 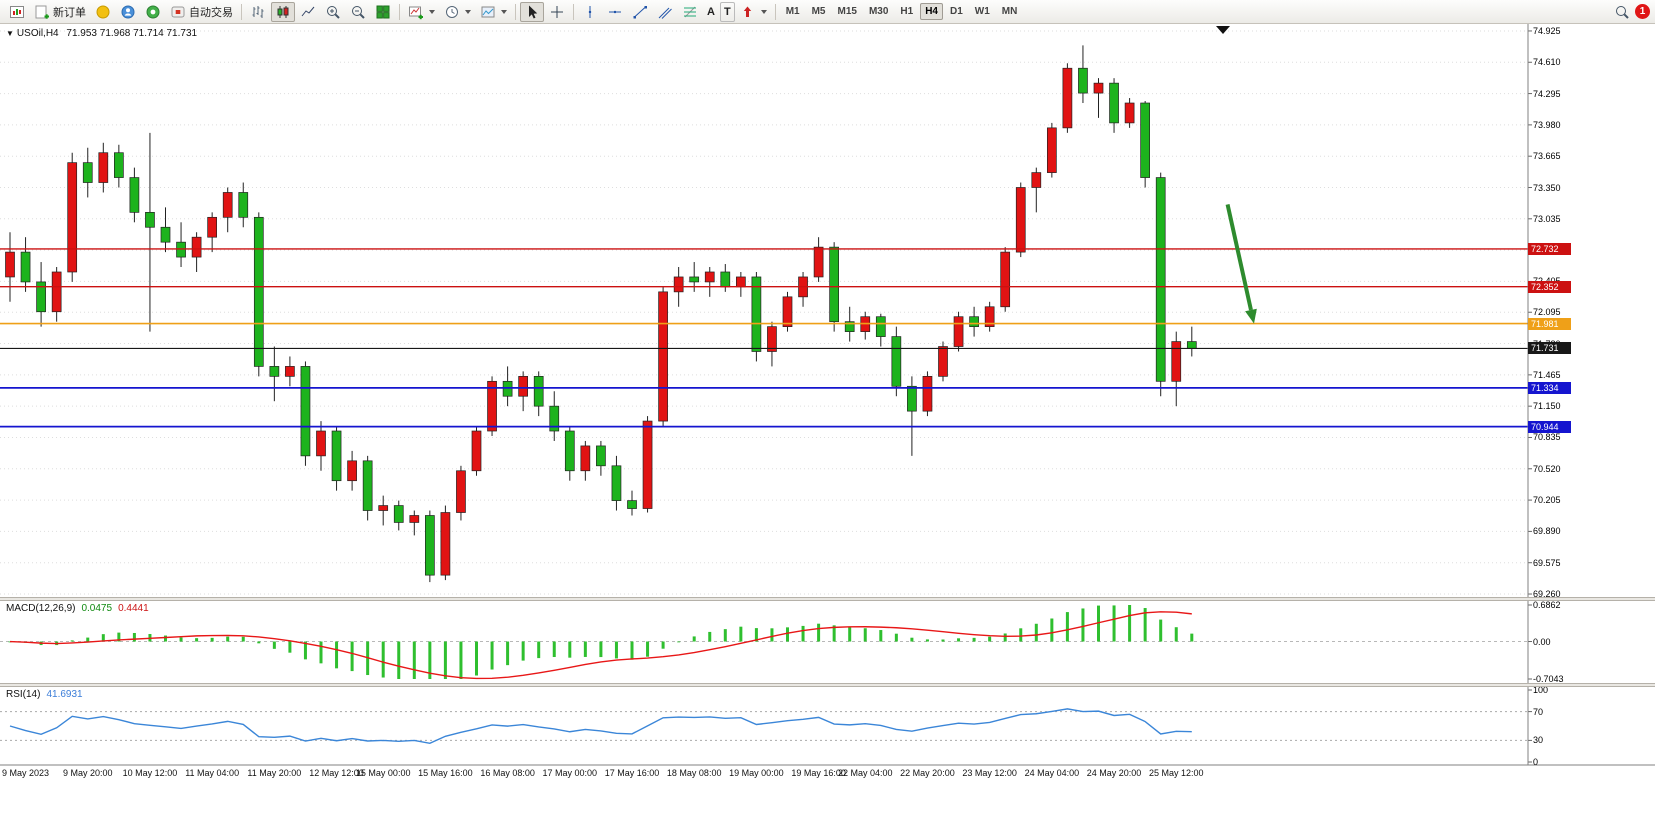 I want to click on bar-chart-icon, so click(x=258, y=11).